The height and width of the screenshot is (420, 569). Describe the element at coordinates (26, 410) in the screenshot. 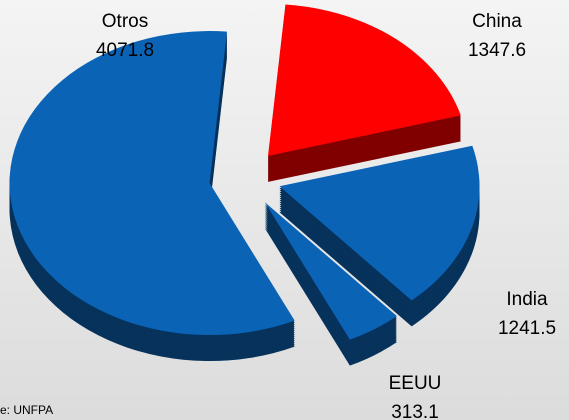

I see `source-note: e: UNFPA` at that location.